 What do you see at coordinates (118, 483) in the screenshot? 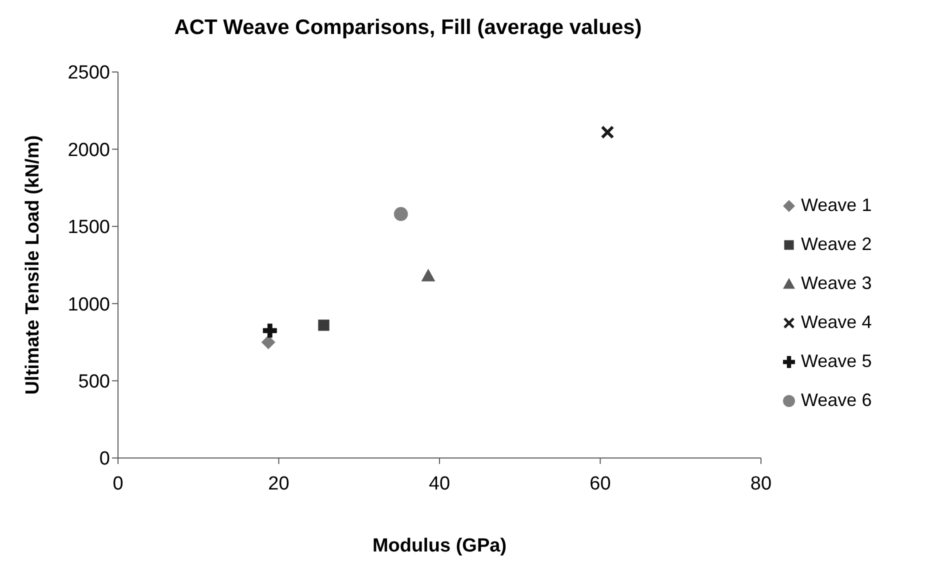
I see `x-tick-label: 0` at bounding box center [118, 483].